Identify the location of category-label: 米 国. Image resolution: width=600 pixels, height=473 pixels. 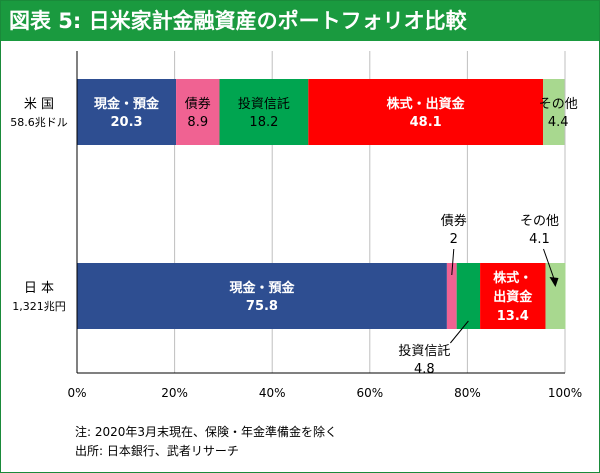
(39, 104).